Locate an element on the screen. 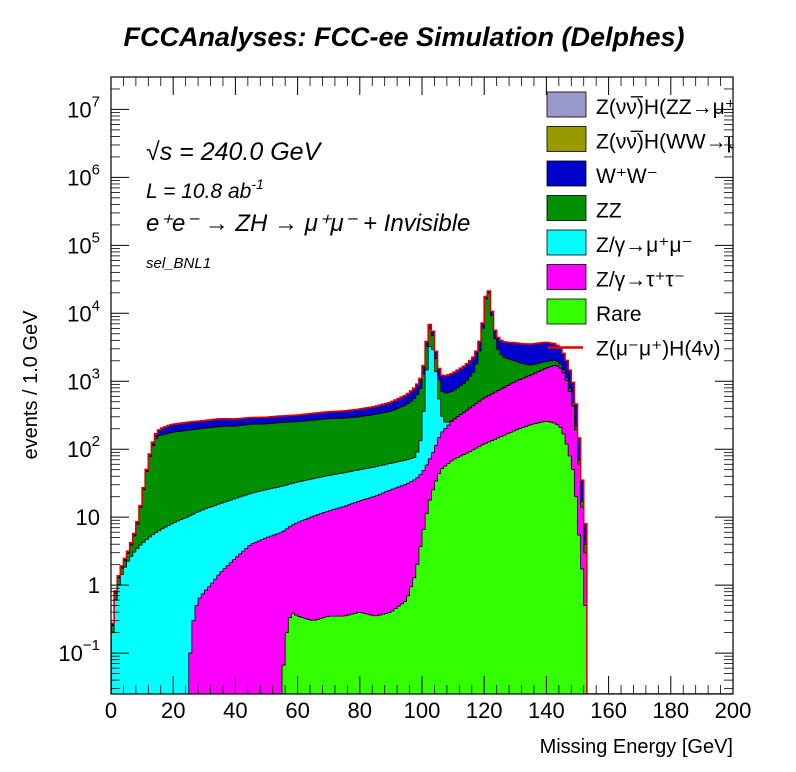  legend-label: Z(νν̅)H(ZZ→μ⁺μ⁻νν̅) is located at coordinates (691, 107).